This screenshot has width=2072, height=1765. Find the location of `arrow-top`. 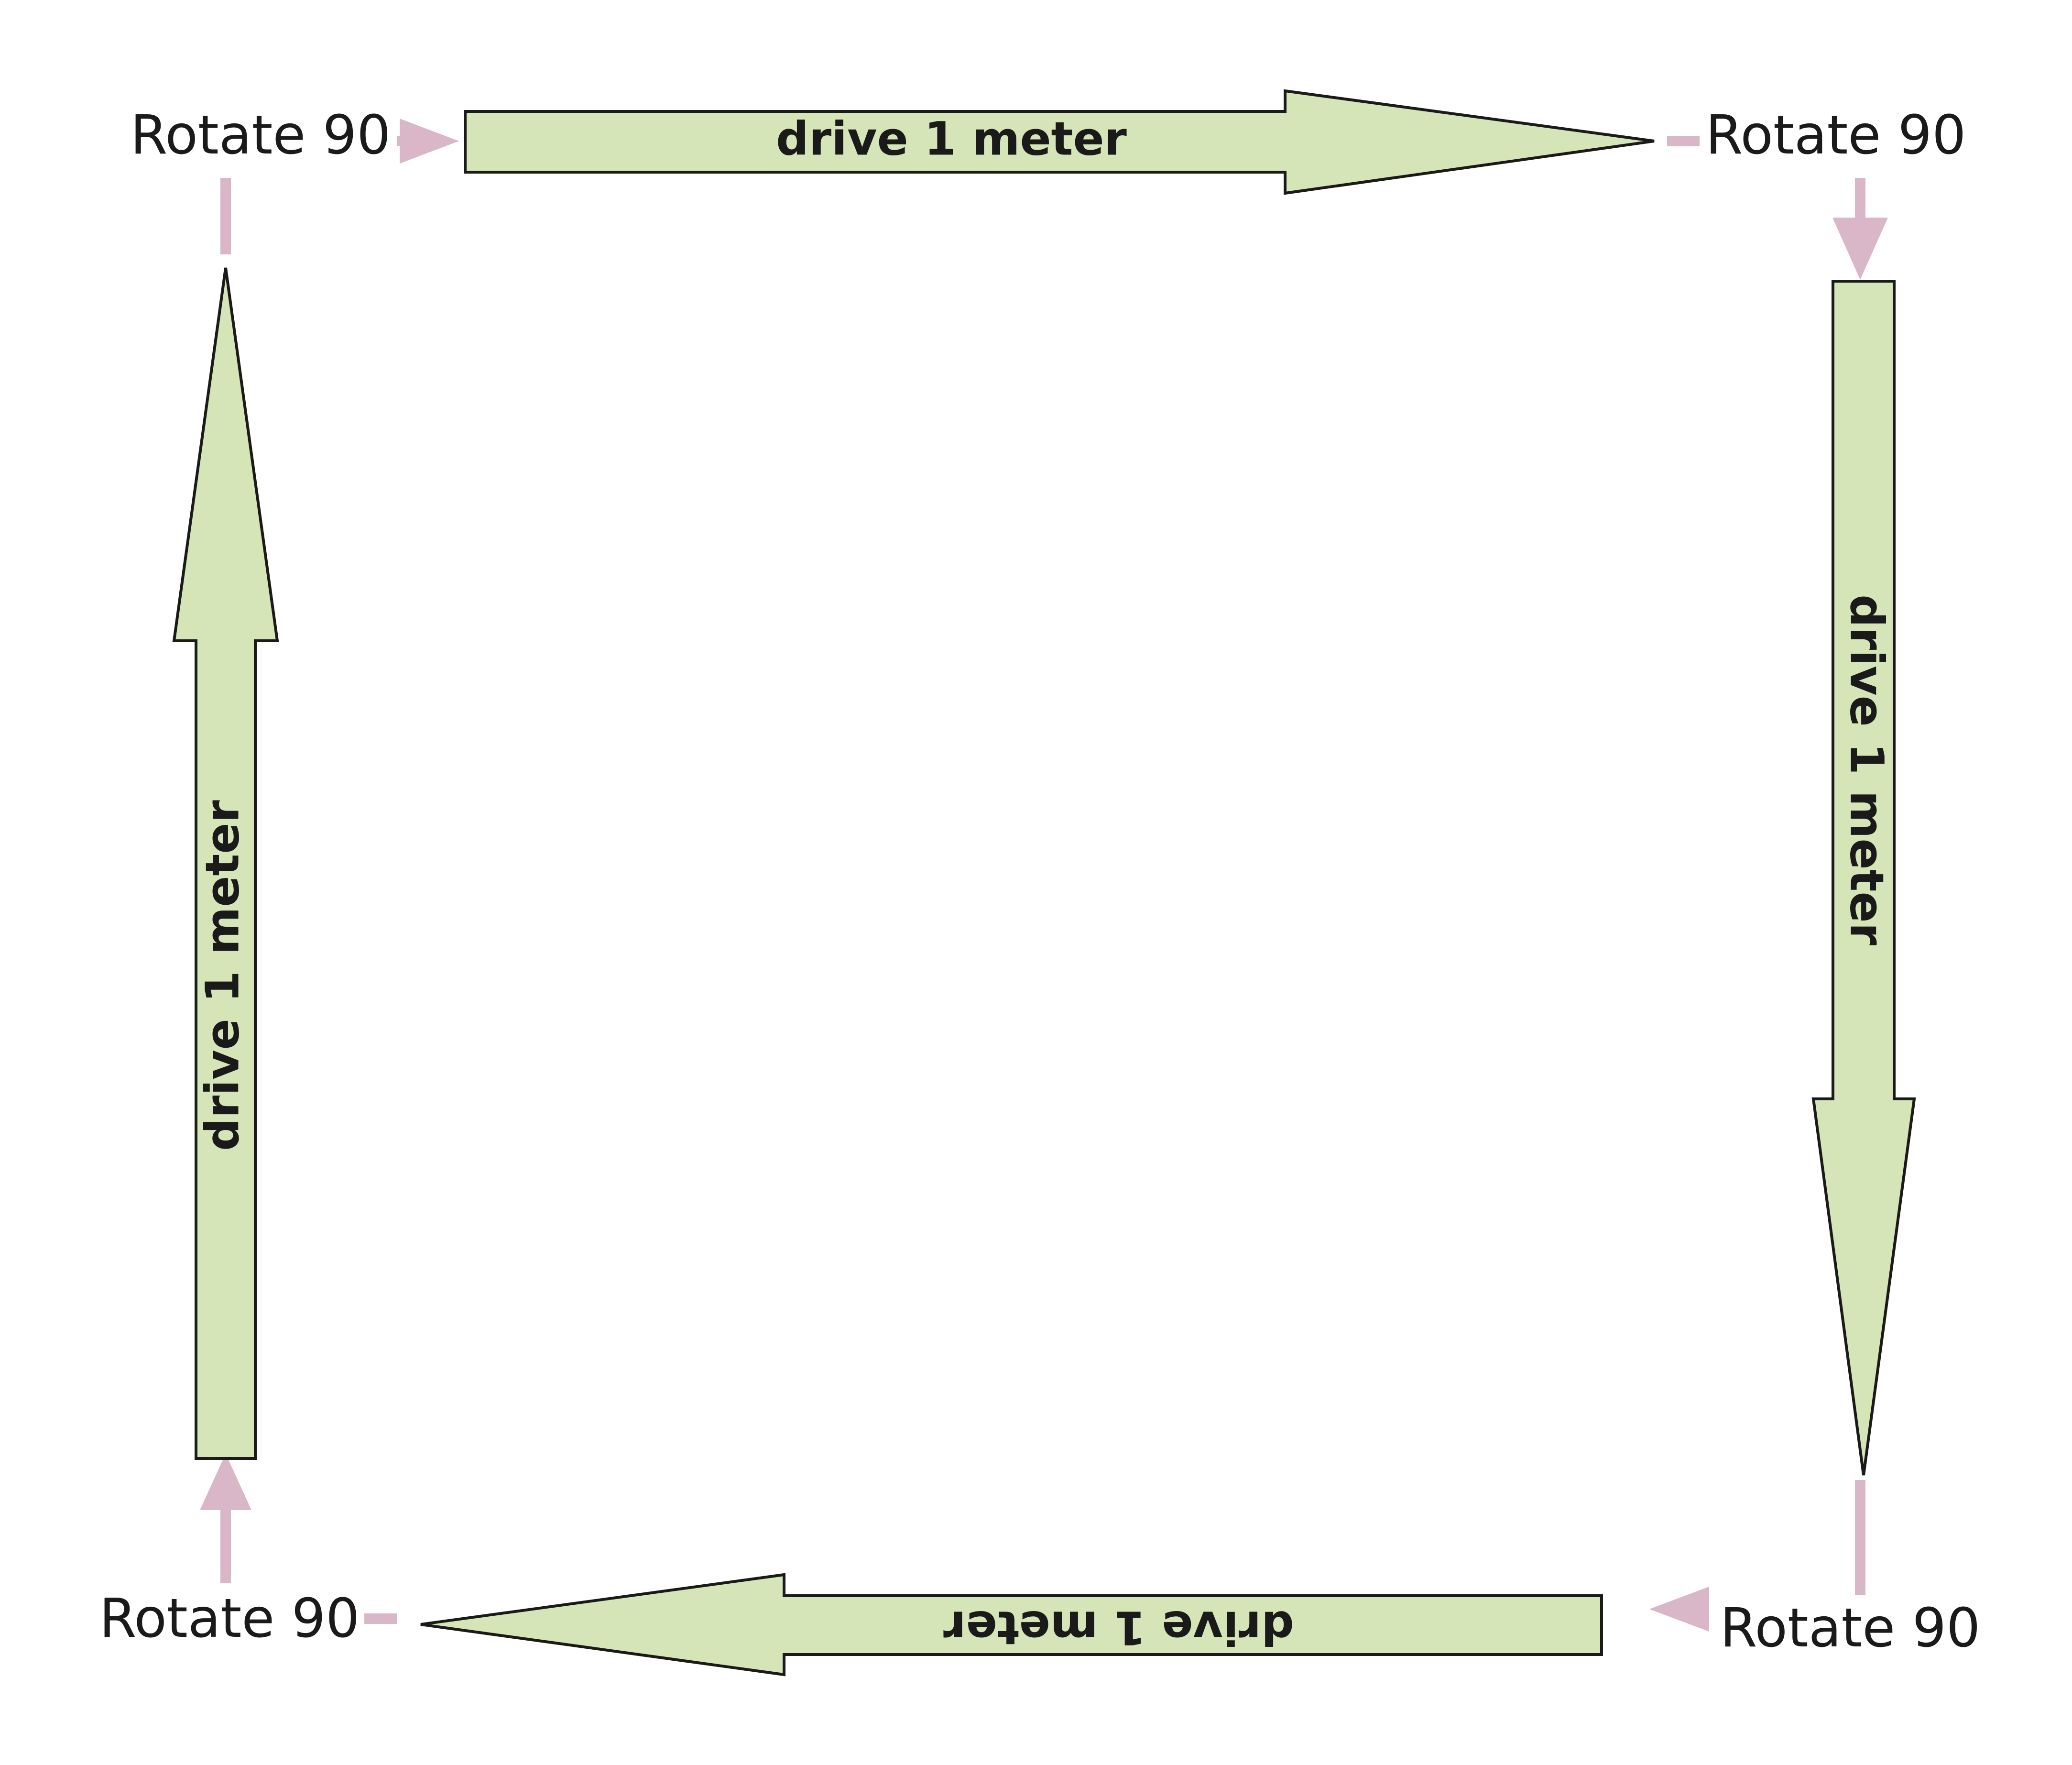

arrow-top is located at coordinates (1059, 142).